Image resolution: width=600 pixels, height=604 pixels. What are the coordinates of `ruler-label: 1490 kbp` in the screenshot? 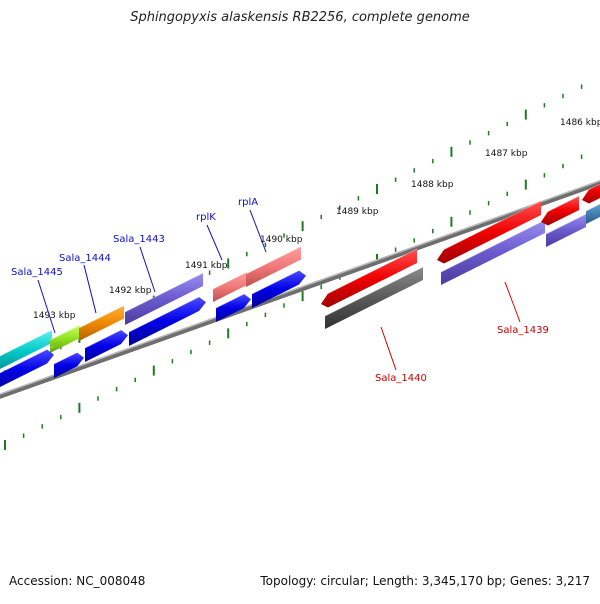 It's located at (281, 240).